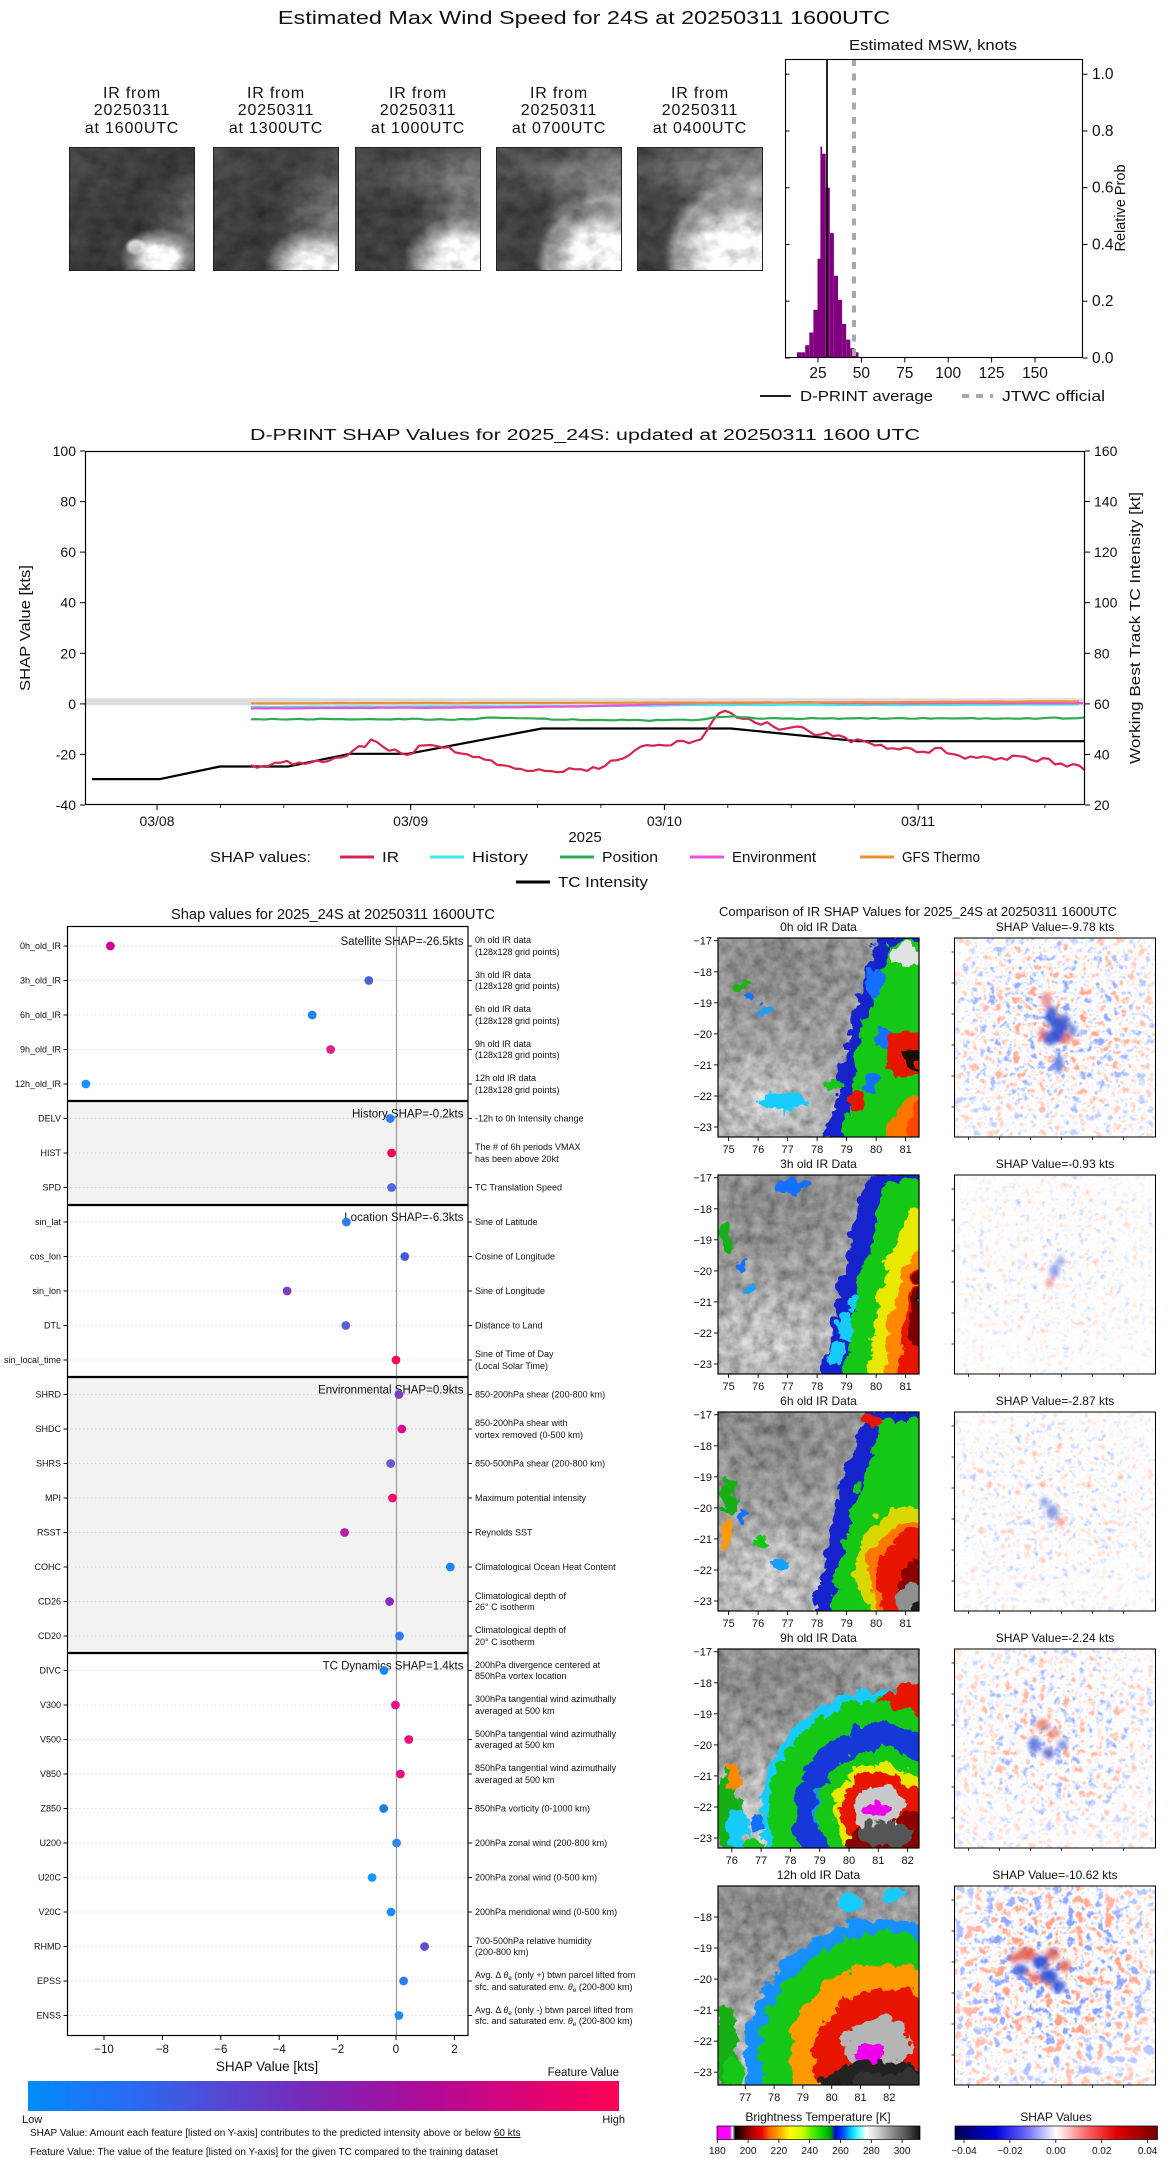 The image size is (1168, 2158). Describe the element at coordinates (48, 1429) in the screenshot. I see `svg-text: SHDC` at that location.